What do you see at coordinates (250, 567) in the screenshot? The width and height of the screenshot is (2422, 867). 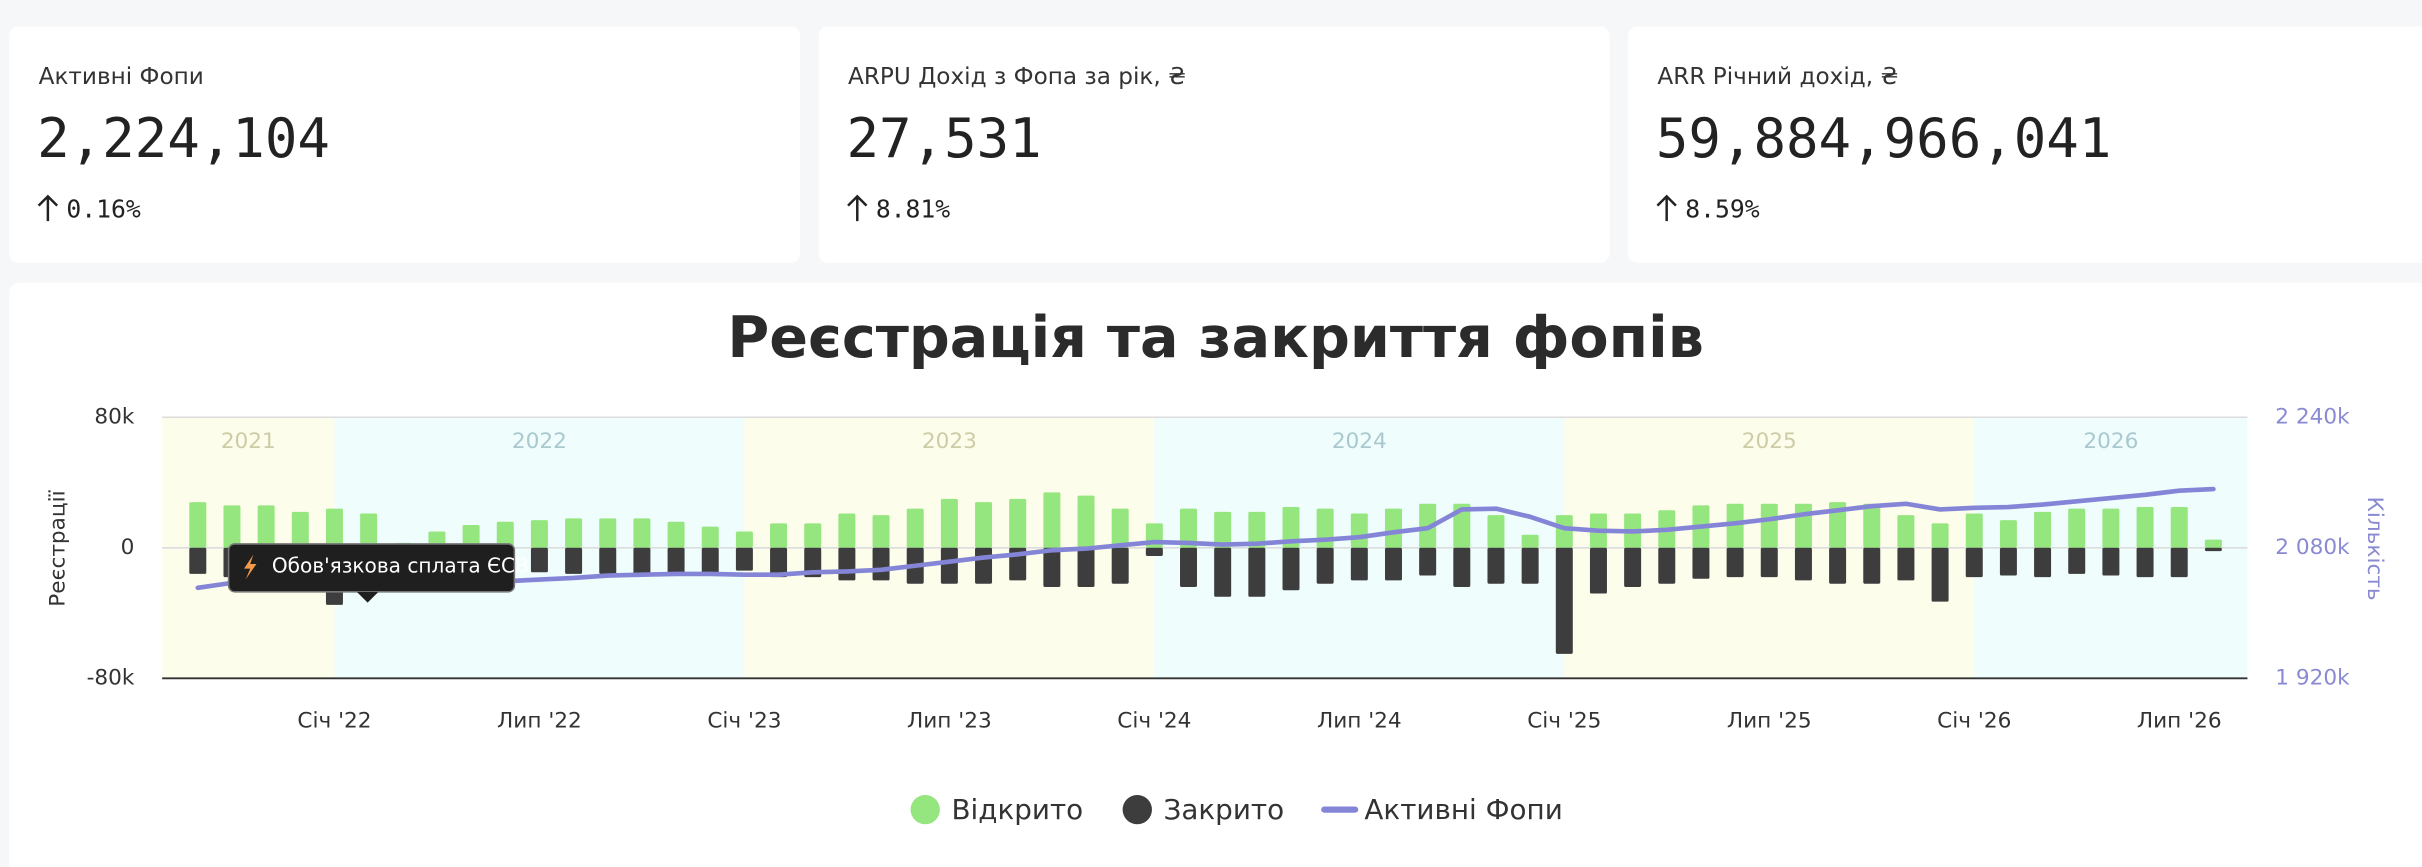 I see `lightning-icon` at bounding box center [250, 567].